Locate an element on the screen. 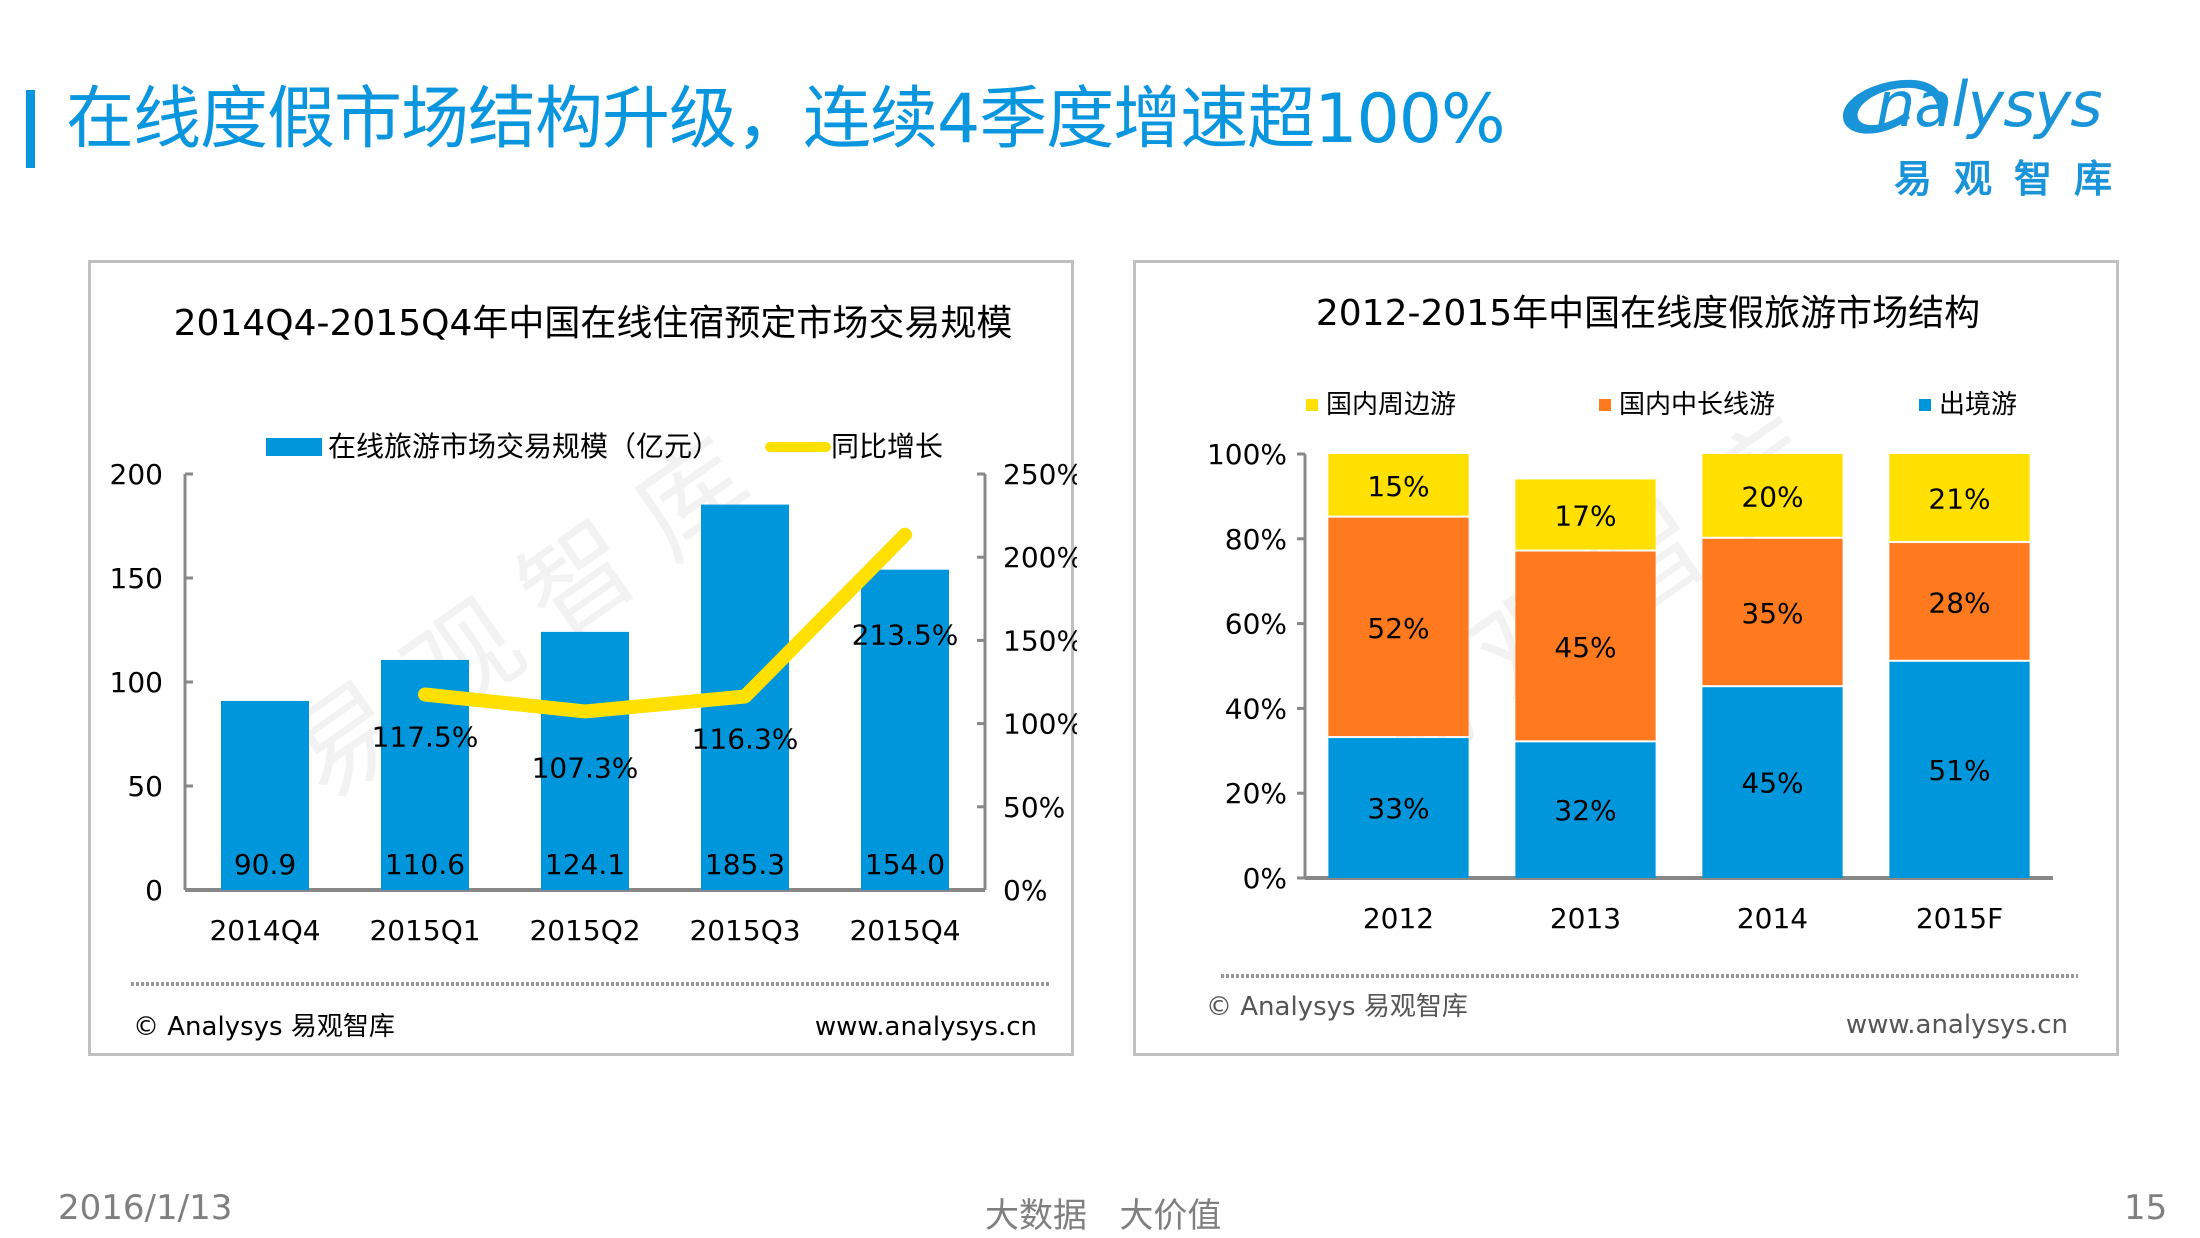 This screenshot has height=1238, width=2200. legend-swatch-bar is located at coordinates (294, 447).